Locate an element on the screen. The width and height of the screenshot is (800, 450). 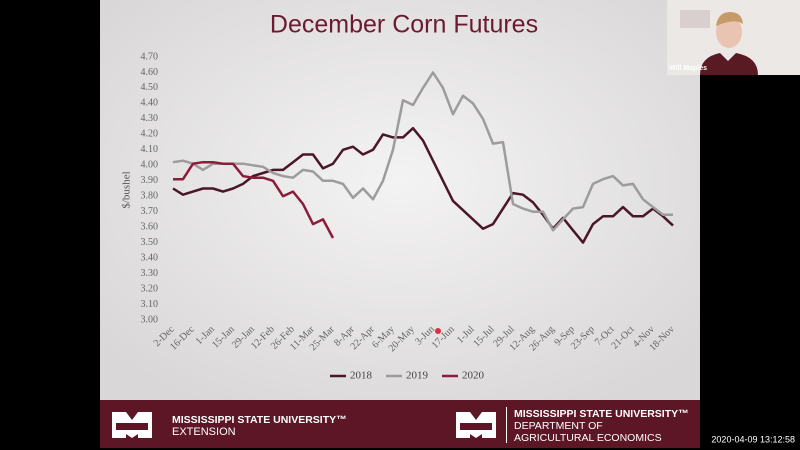
legend-label: 2018 is located at coordinates (361, 376).